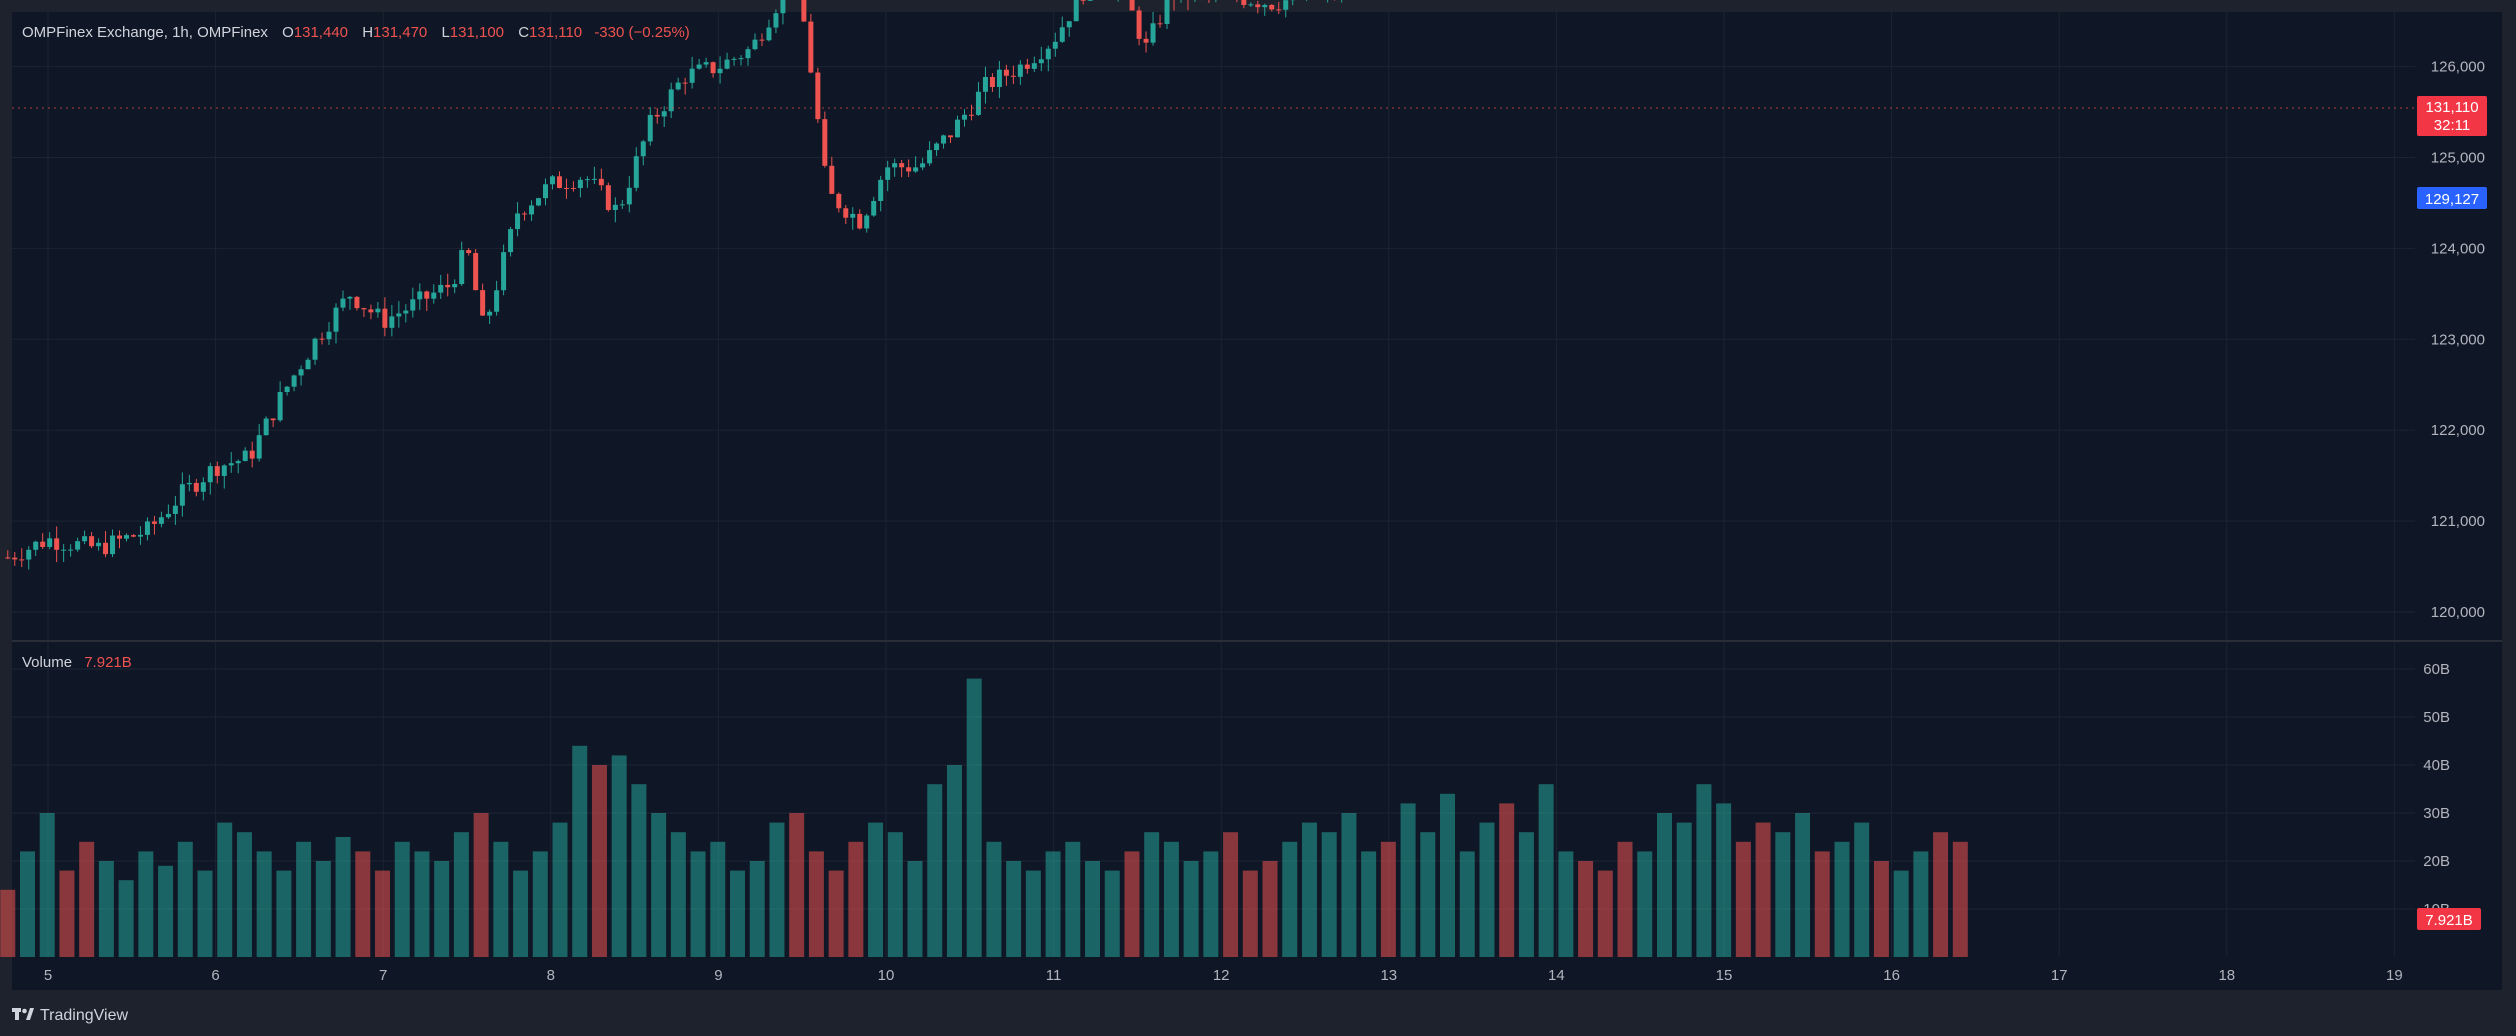 This screenshot has height=1036, width=2516. Describe the element at coordinates (2452, 198) in the screenshot. I see `support-level-tag: 129,127` at that location.